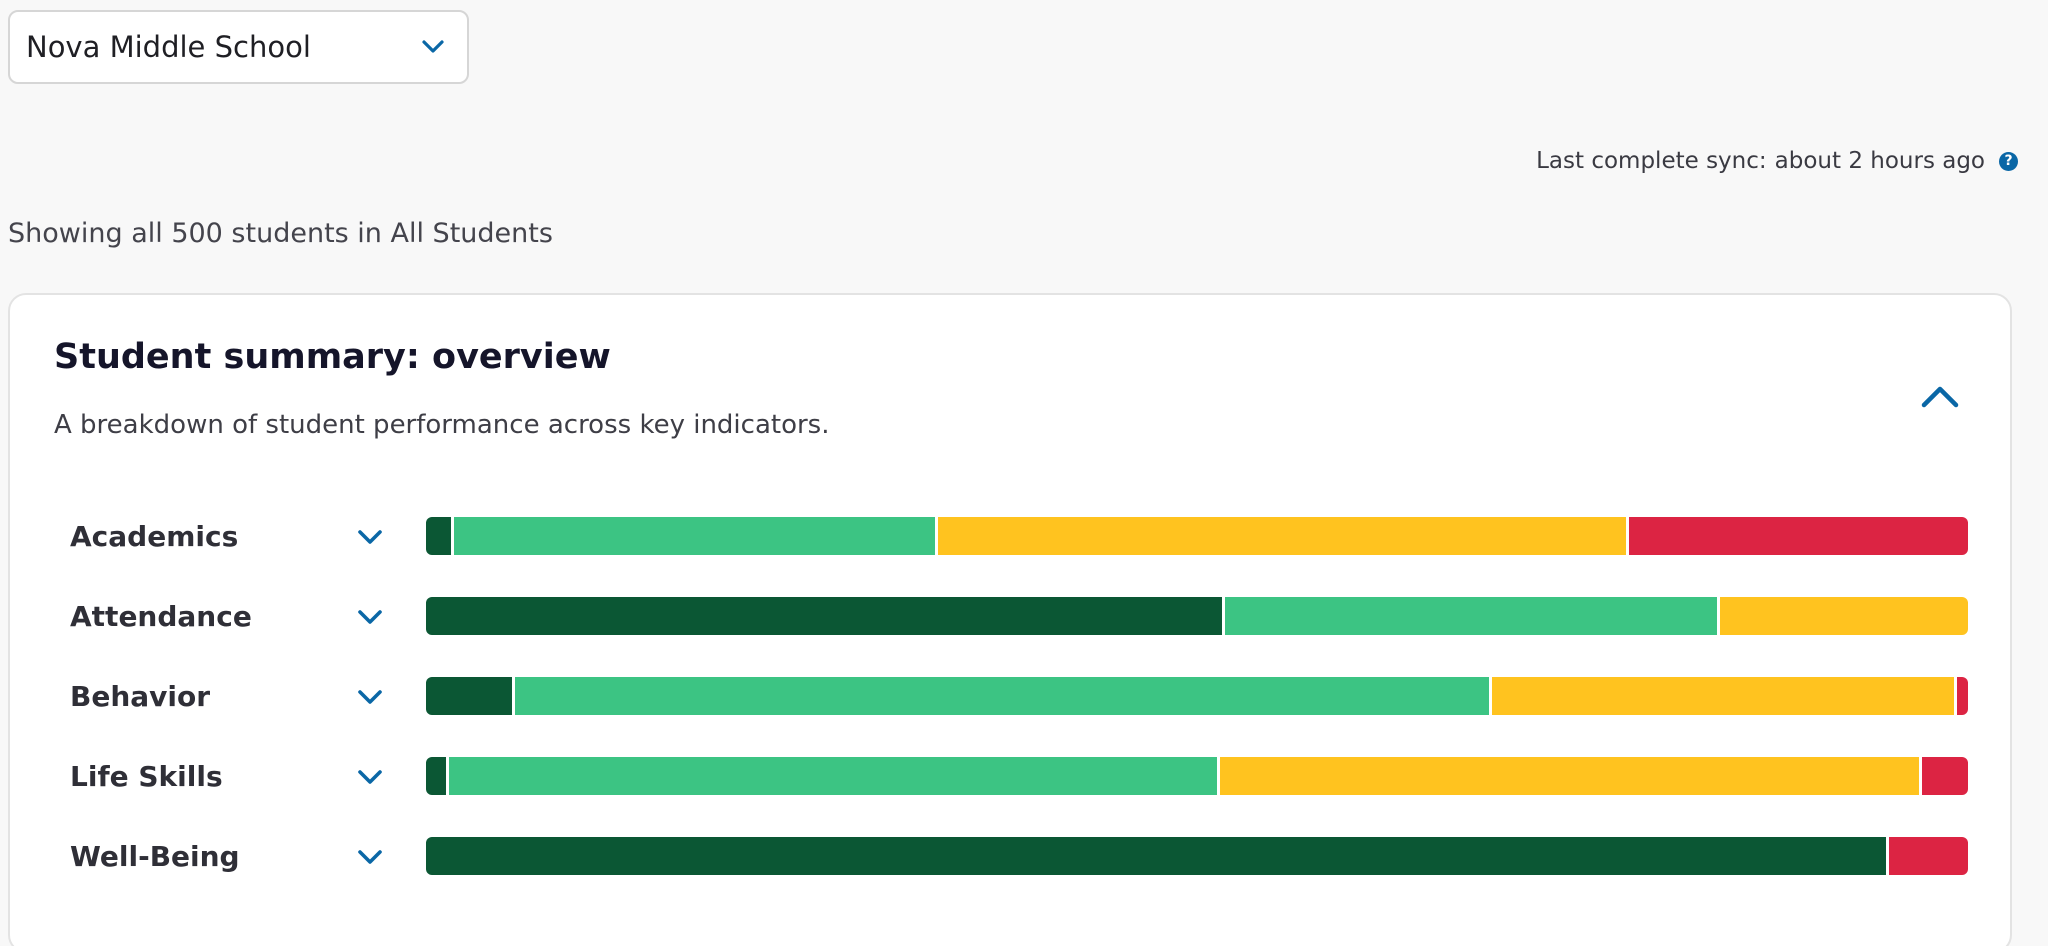  Describe the element at coordinates (154, 536) in the screenshot. I see `indicator-label: Academics` at that location.